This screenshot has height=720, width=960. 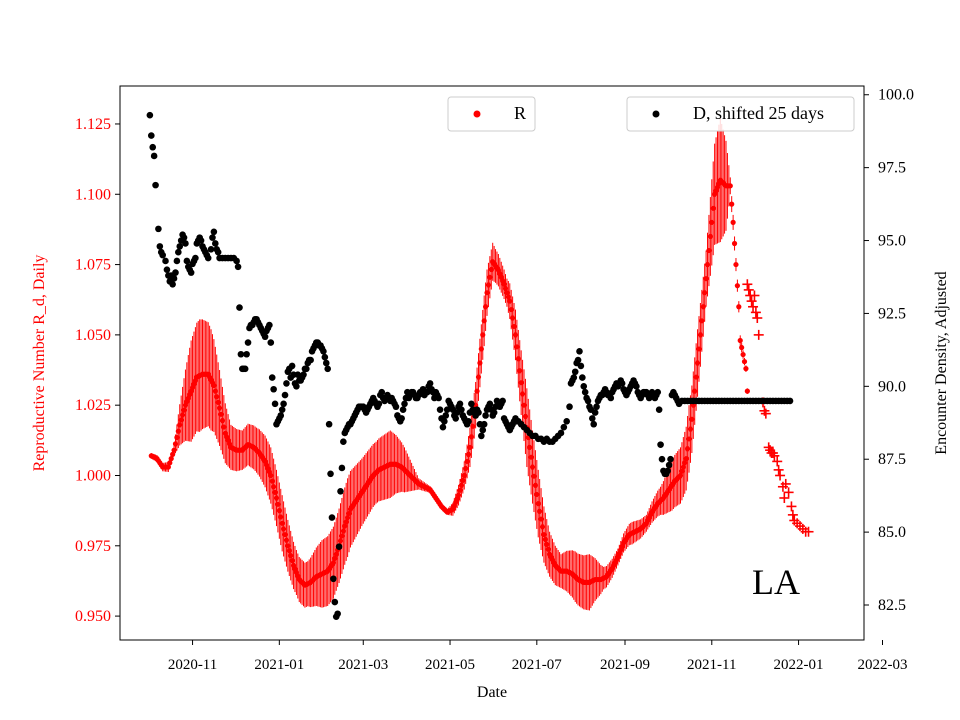 What do you see at coordinates (93, 475) in the screenshot?
I see `y-left-tick-label: 1.000` at bounding box center [93, 475].